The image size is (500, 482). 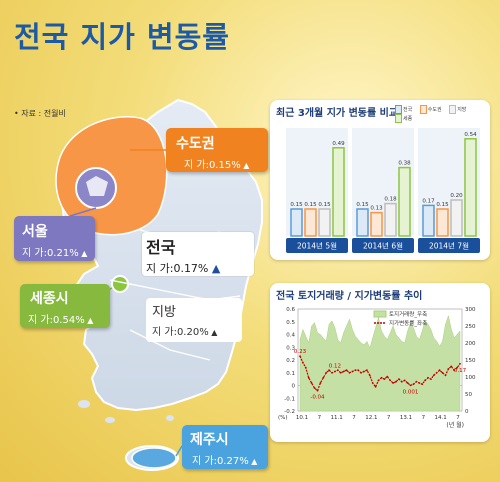 What do you see at coordinates (468, 395) in the screenshot?
I see `right-tick-label: 50` at bounding box center [468, 395].